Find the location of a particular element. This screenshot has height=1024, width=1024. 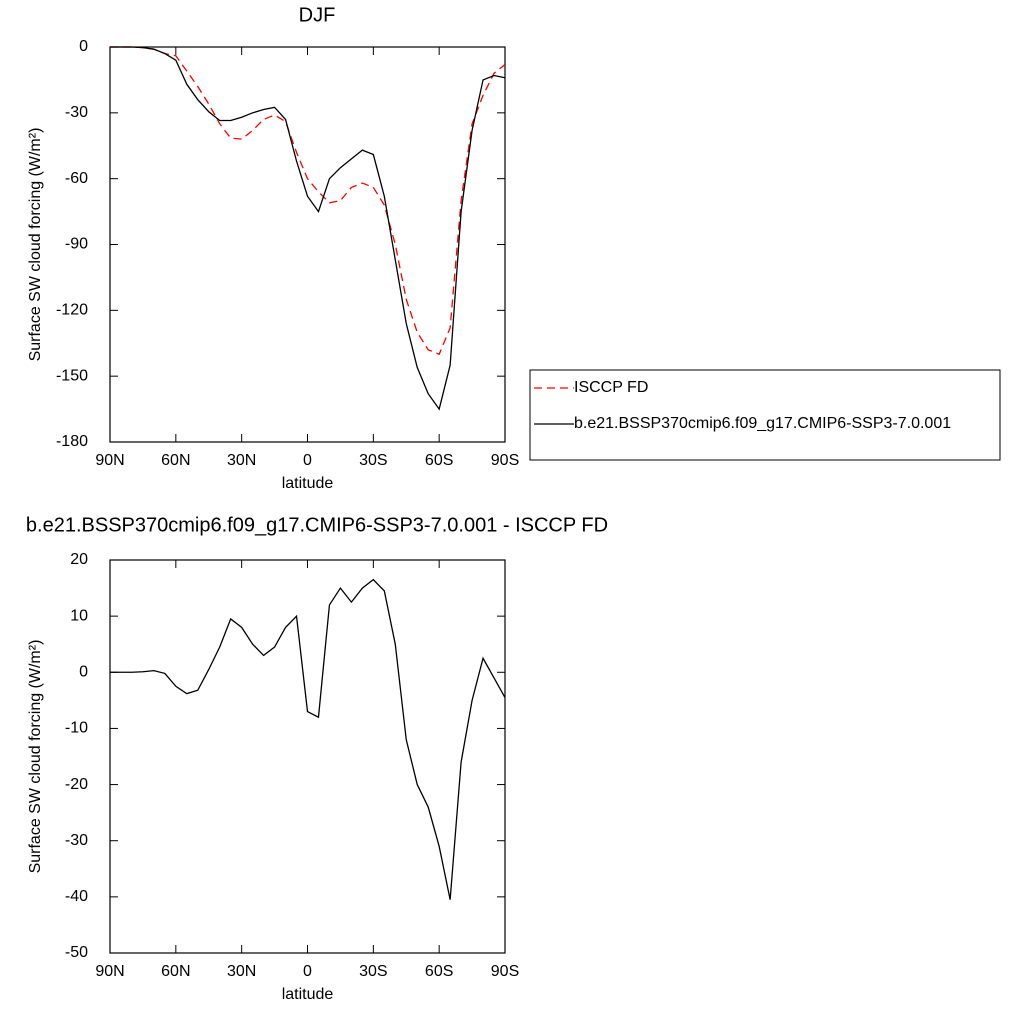

plot-frame is located at coordinates (307, 756).